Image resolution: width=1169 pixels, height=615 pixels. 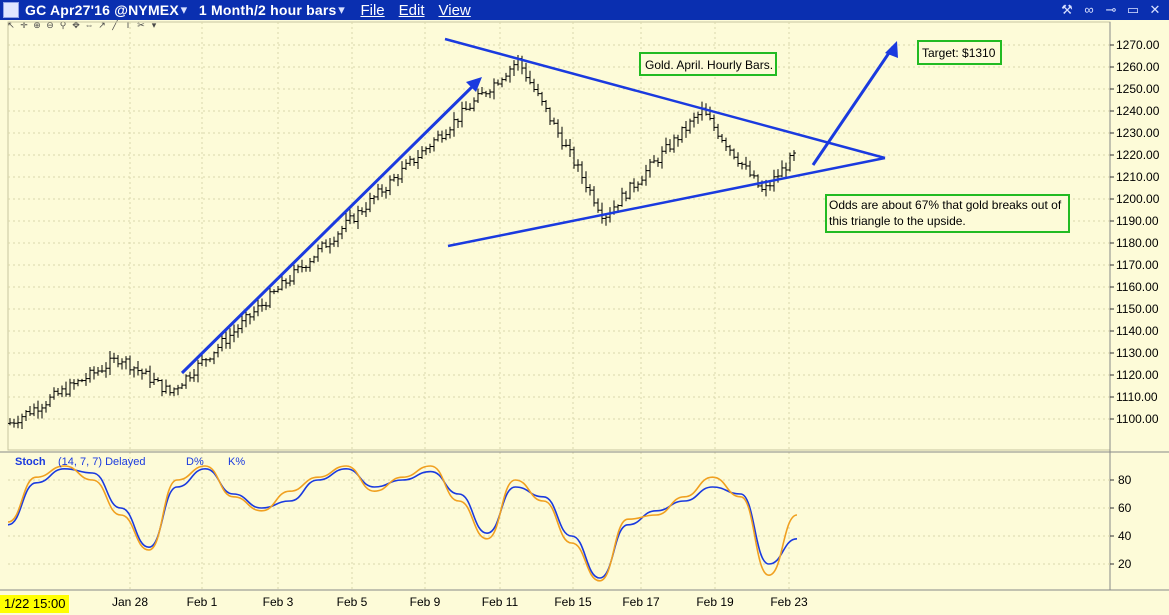 What do you see at coordinates (11, 10) in the screenshot?
I see `chart-app-icon` at bounding box center [11, 10].